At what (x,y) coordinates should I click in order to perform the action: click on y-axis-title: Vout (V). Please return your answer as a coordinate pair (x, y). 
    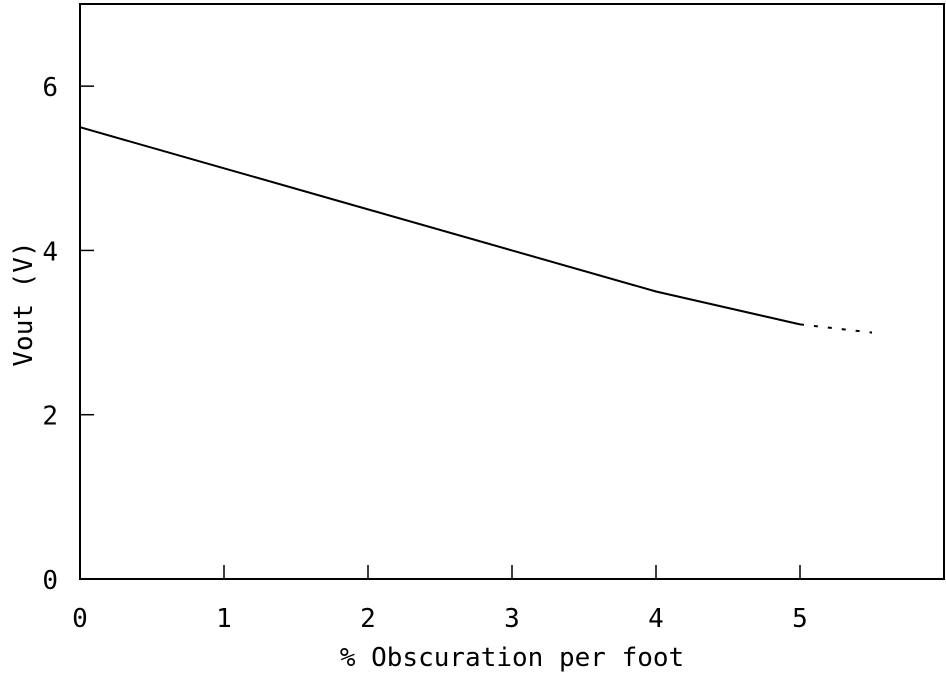
    Looking at the image, I should click on (24, 303).